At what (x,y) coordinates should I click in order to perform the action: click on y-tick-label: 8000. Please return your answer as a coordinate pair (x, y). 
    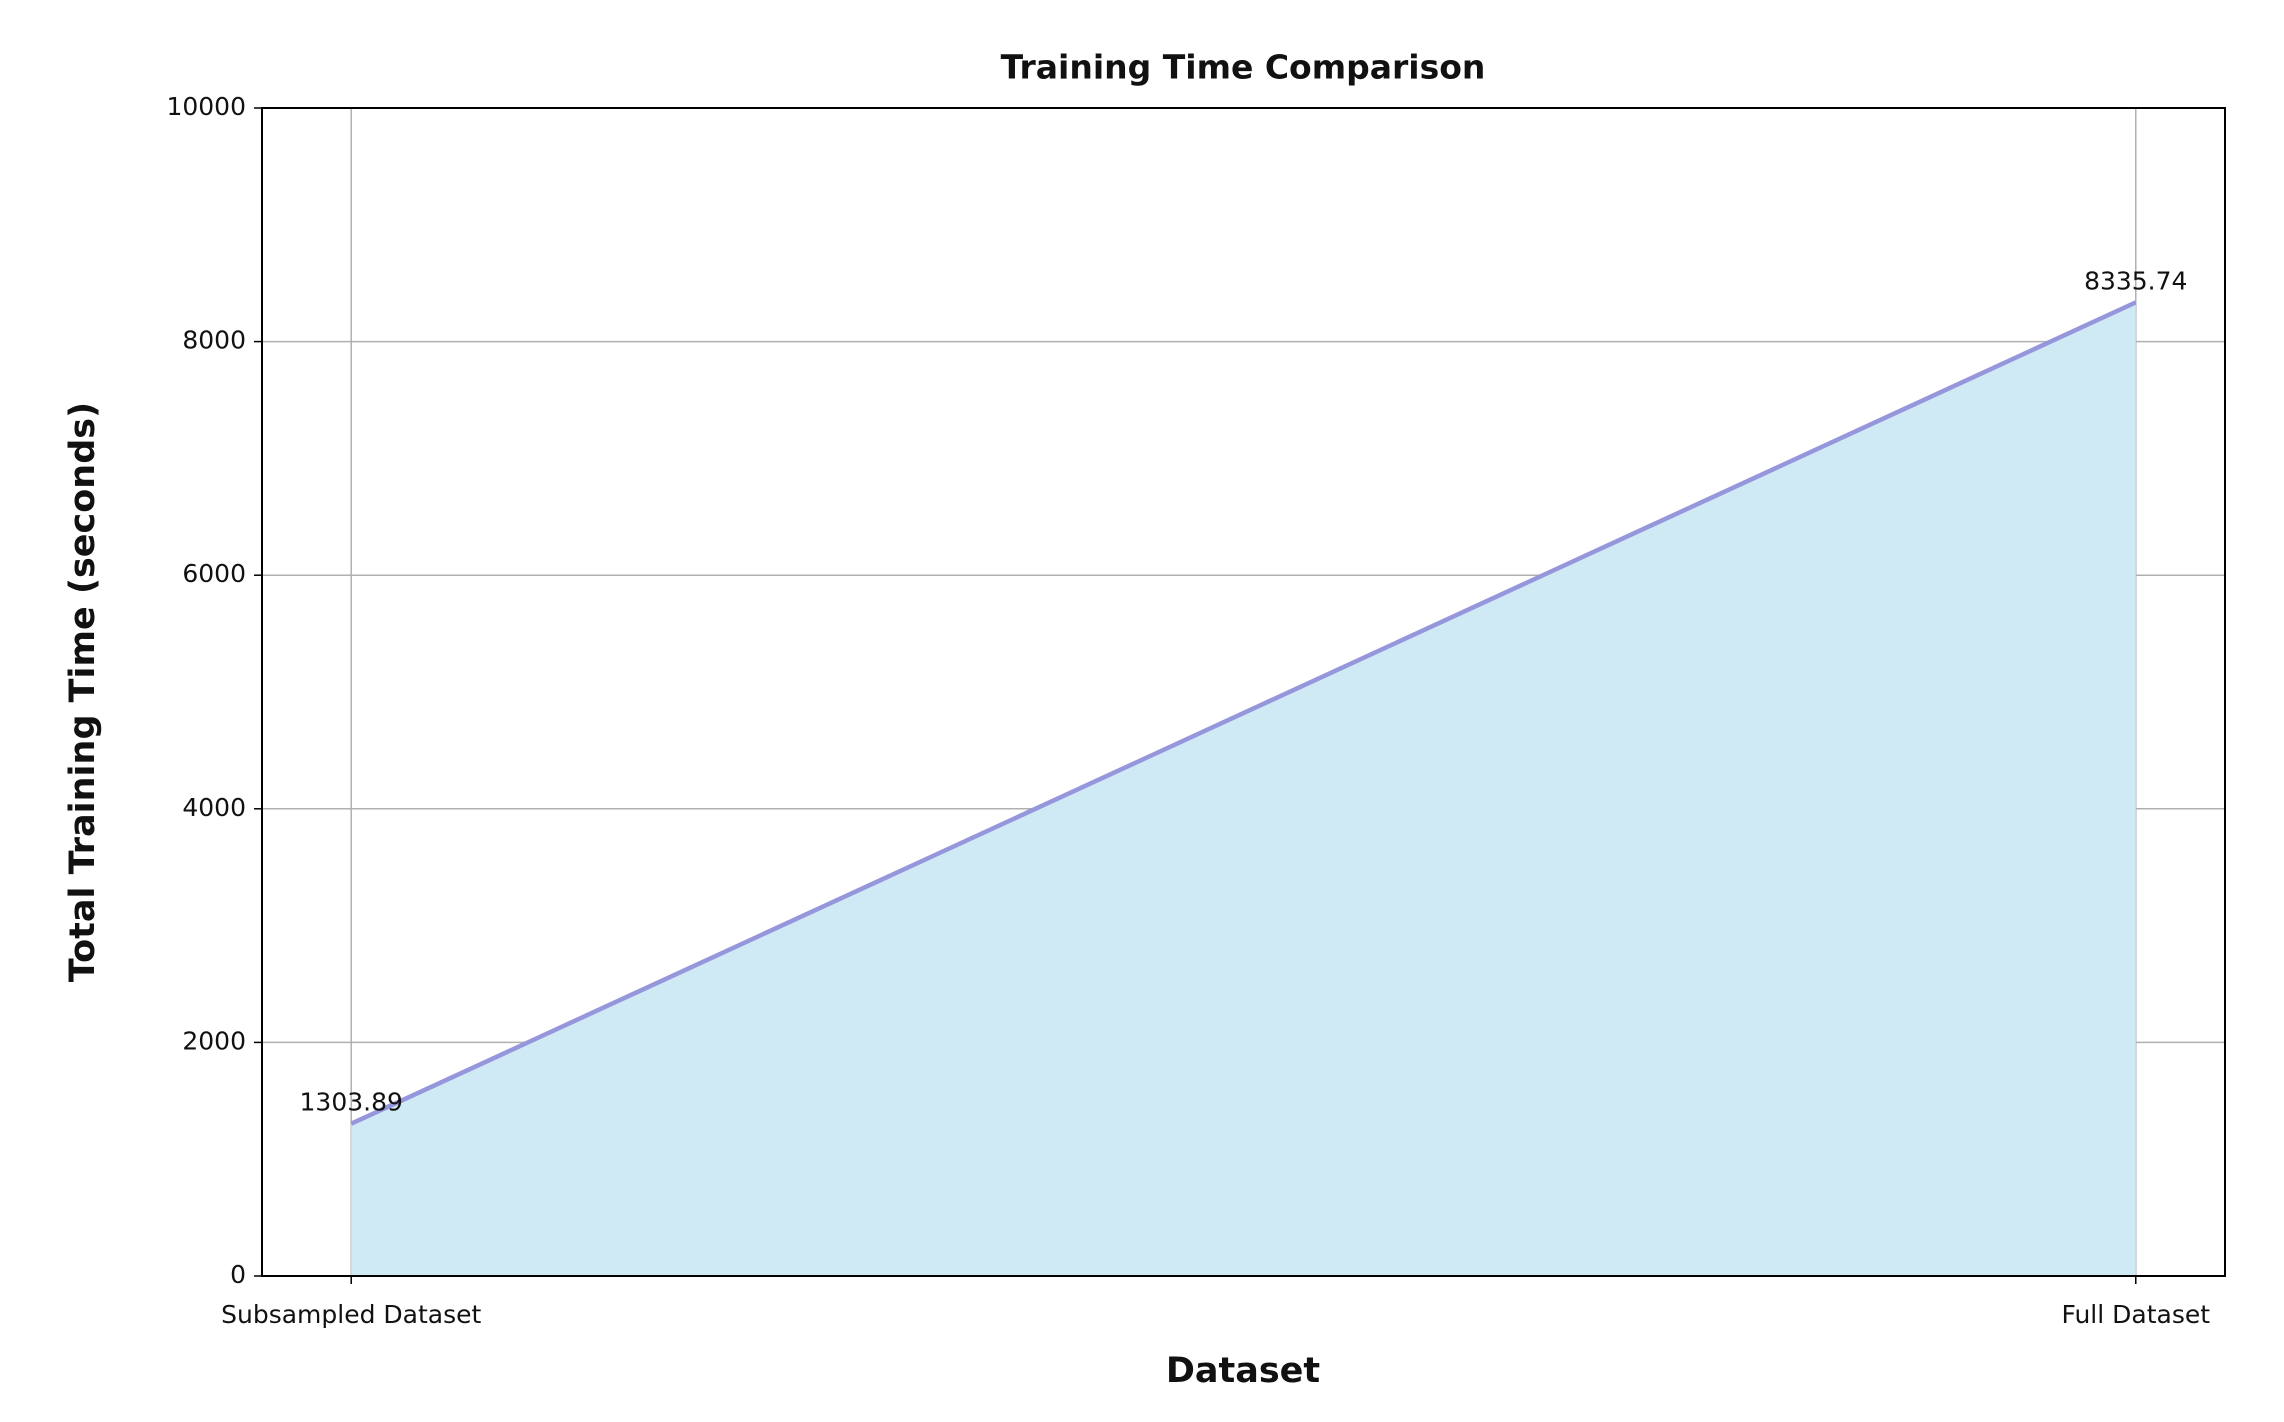
    Looking at the image, I should click on (214, 340).